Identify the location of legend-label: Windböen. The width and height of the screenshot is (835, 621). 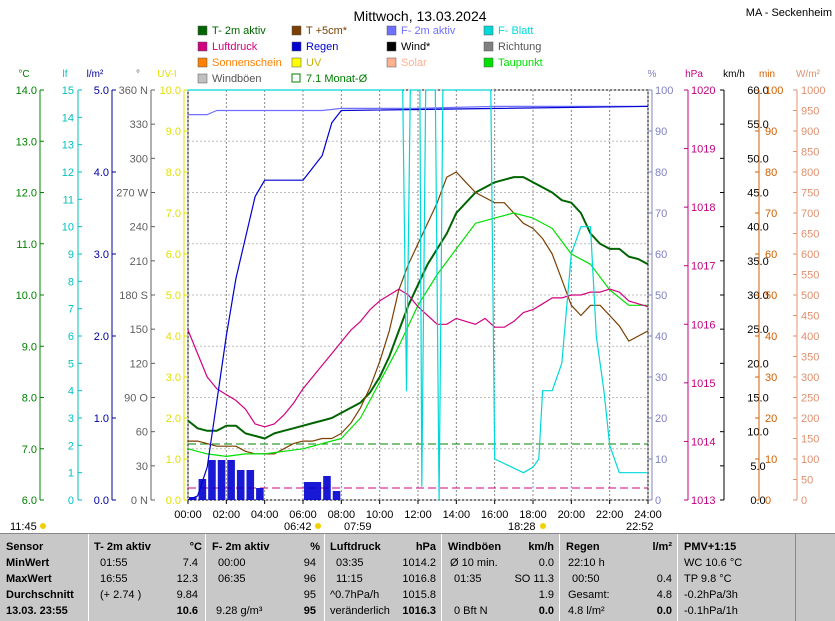
(237, 79).